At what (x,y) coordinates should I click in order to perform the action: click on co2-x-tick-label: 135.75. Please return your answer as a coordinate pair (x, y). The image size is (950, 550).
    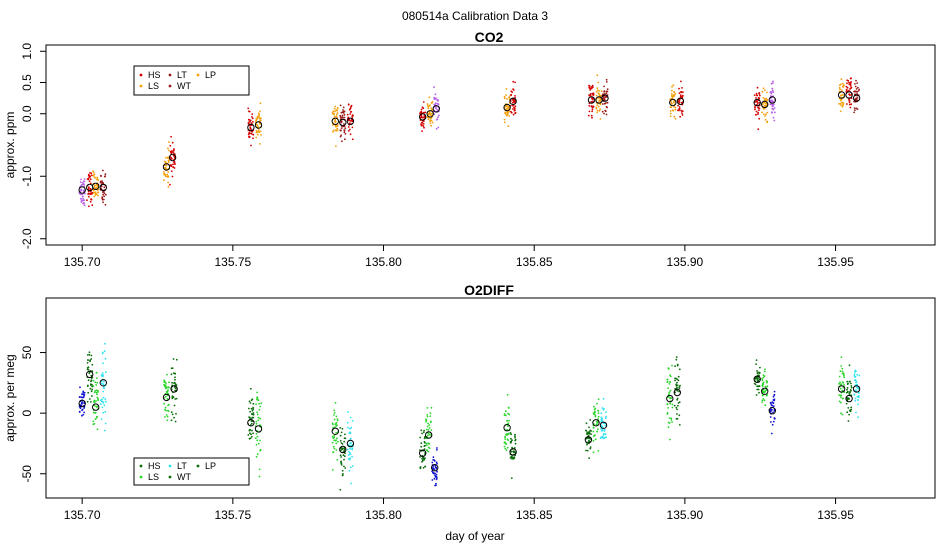
    Looking at the image, I should click on (232, 262).